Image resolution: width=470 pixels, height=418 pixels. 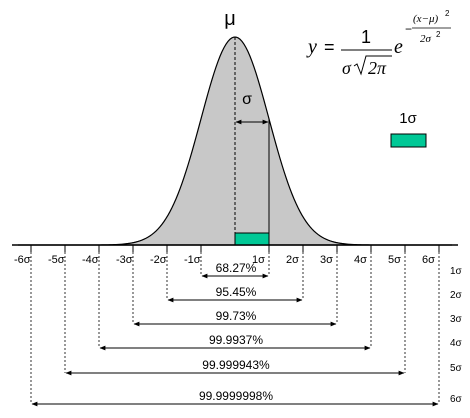 What do you see at coordinates (447, 13) in the screenshot?
I see `formula-exp-power: 2` at bounding box center [447, 13].